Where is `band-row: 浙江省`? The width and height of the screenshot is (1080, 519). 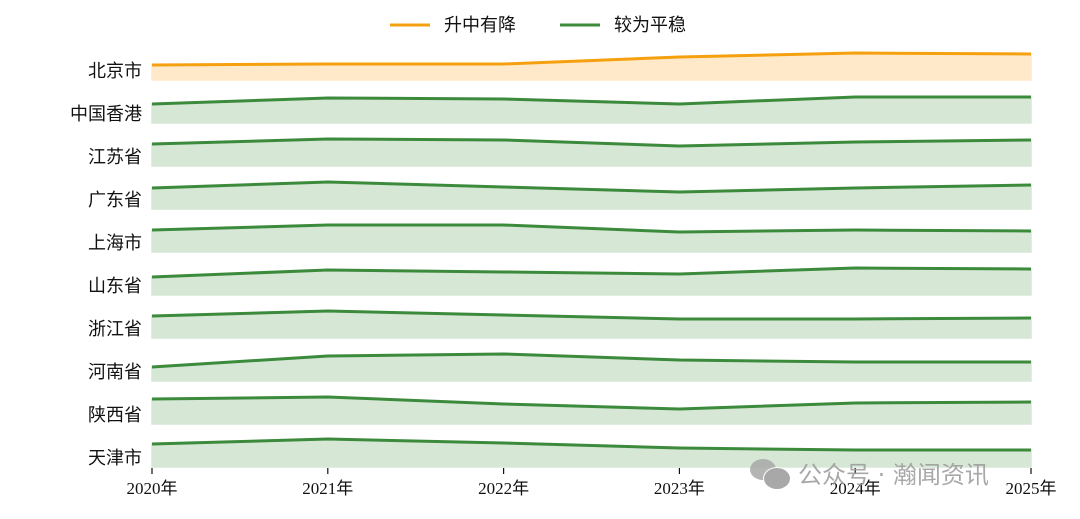 band-row: 浙江省 is located at coordinates (560, 324).